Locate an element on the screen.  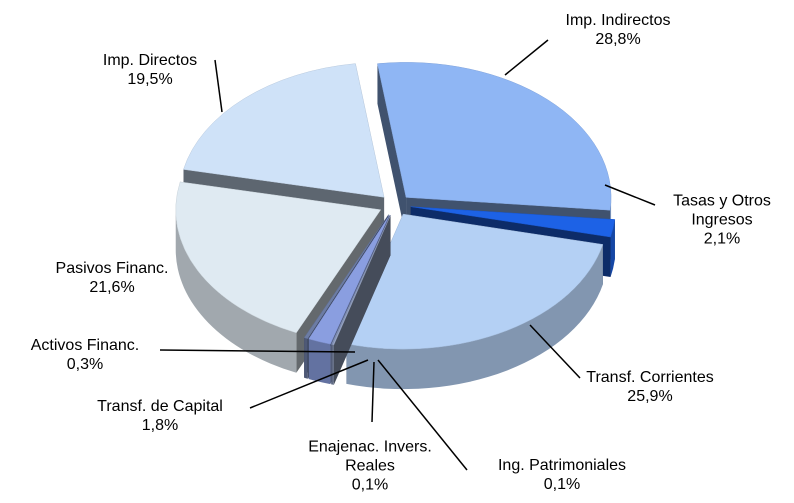
slice-label: Enajenac. Invers. Reales 0,1% is located at coordinates (370, 466).